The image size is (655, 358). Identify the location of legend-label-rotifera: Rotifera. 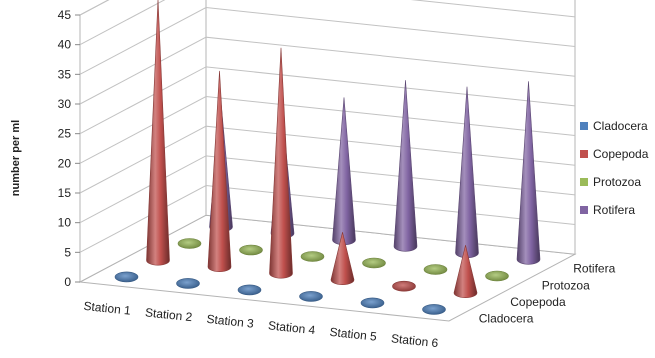
(614, 210).